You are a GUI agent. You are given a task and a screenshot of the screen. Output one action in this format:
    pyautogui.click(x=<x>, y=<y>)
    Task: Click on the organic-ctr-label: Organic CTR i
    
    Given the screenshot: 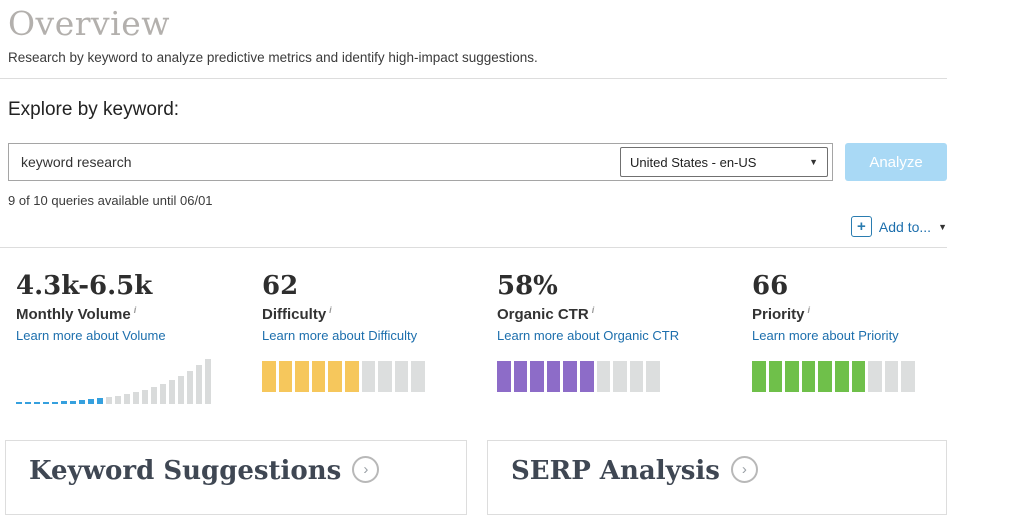 What is the action you would take?
    pyautogui.click(x=624, y=314)
    